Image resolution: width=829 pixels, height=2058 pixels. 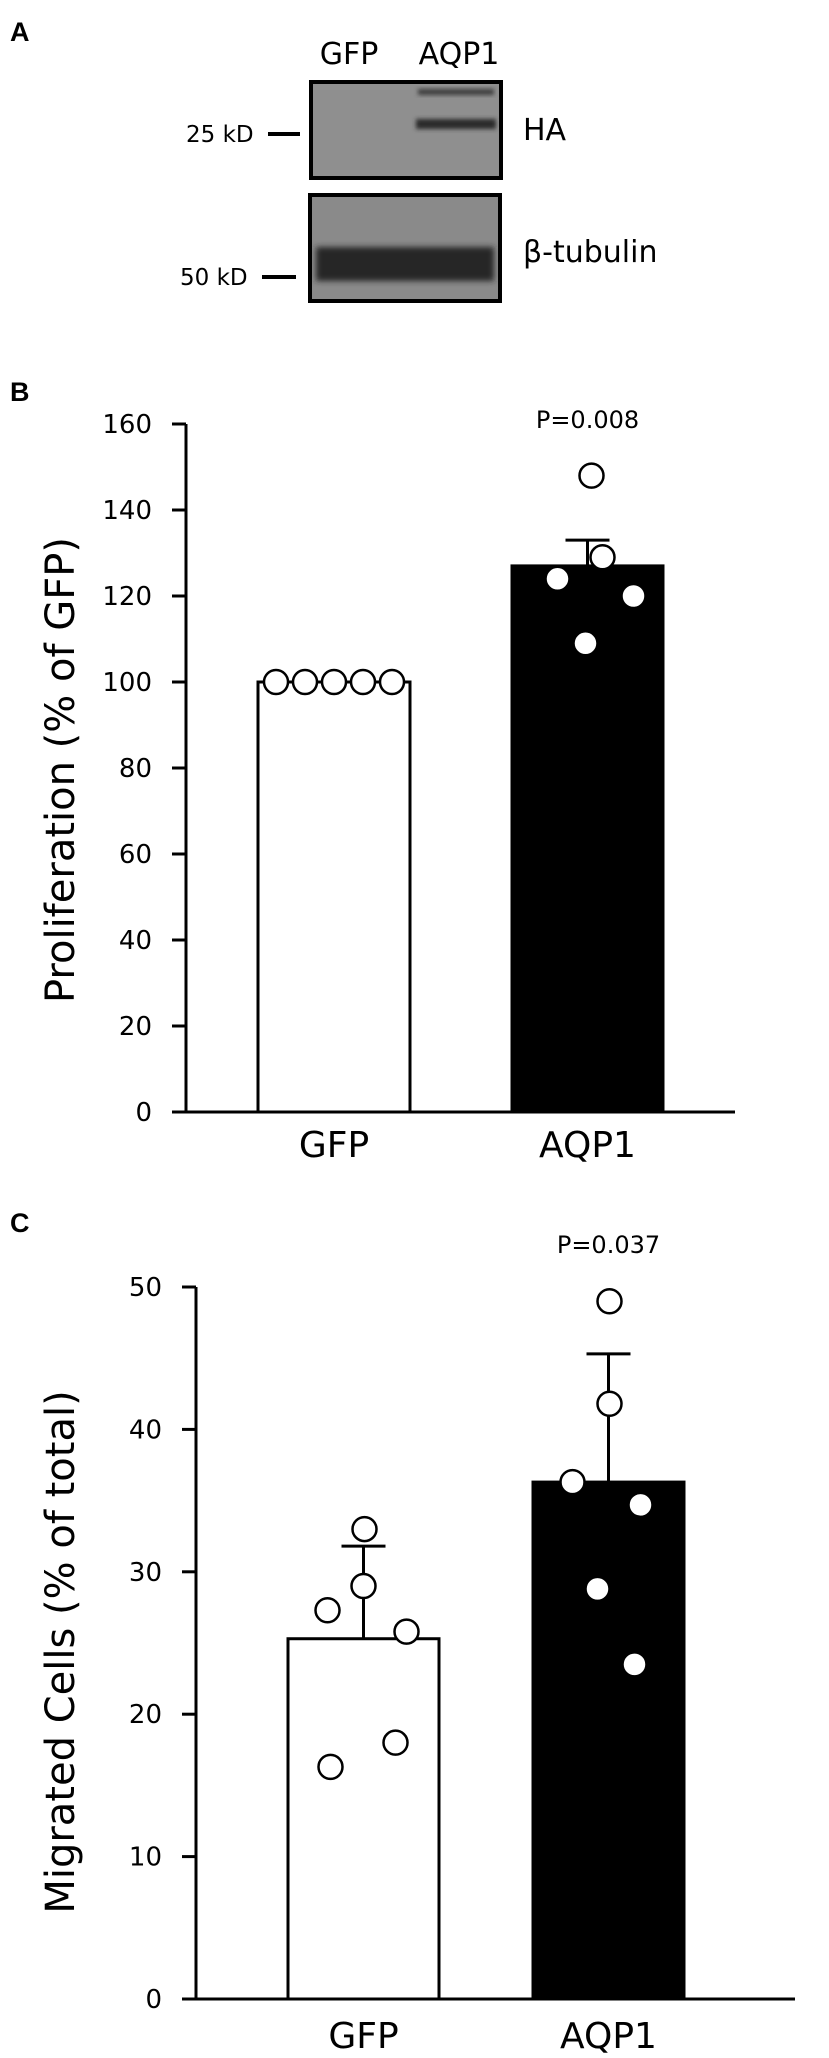 I want to click on y-tick-label: 160, so click(x=127, y=425).